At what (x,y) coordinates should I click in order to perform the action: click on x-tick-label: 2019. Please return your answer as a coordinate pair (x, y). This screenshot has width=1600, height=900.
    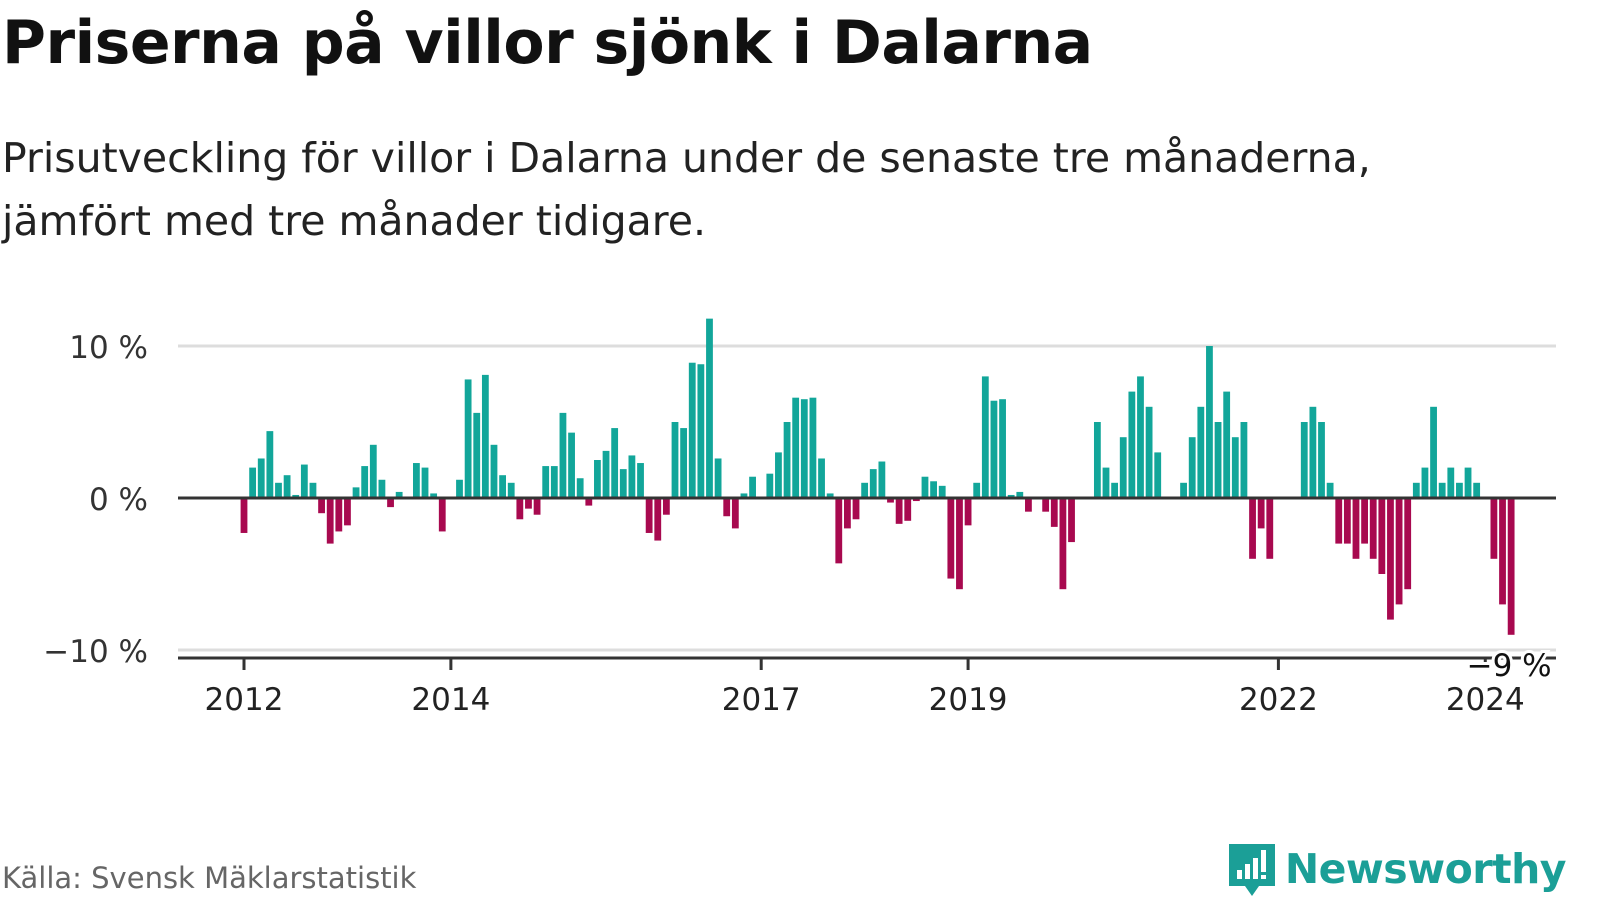
    Looking at the image, I should click on (968, 700).